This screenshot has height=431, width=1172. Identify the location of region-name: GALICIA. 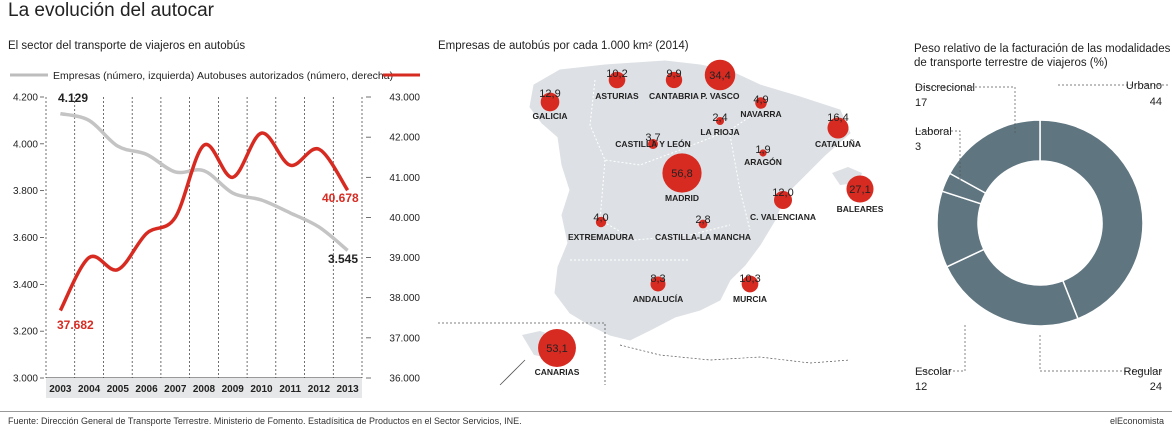
(550, 116).